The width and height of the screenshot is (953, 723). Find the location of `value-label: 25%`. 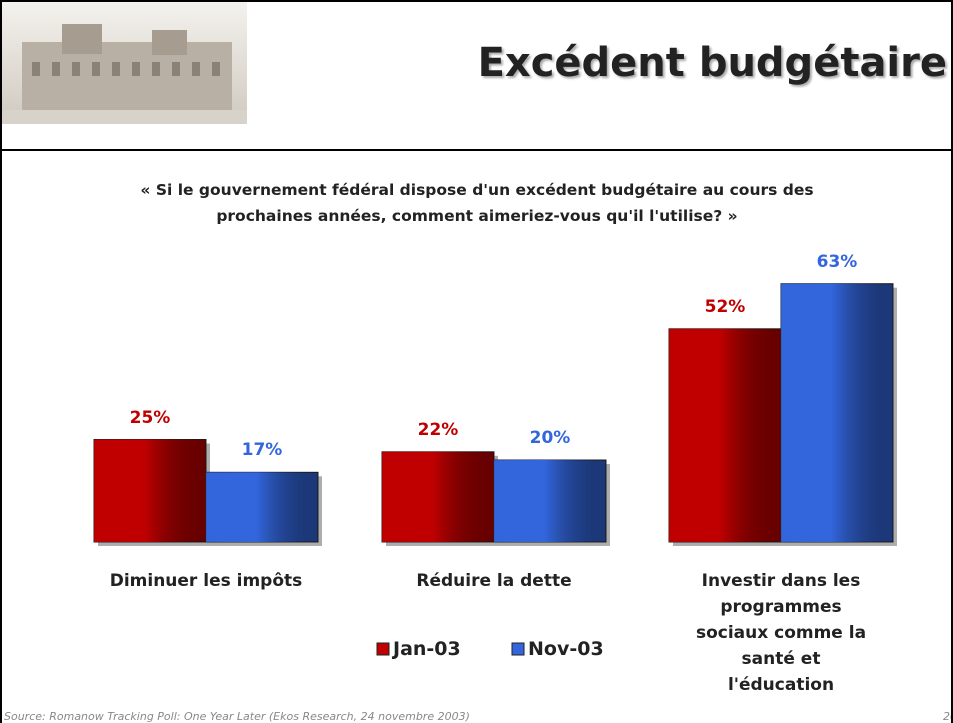

value-label: 25% is located at coordinates (150, 417).